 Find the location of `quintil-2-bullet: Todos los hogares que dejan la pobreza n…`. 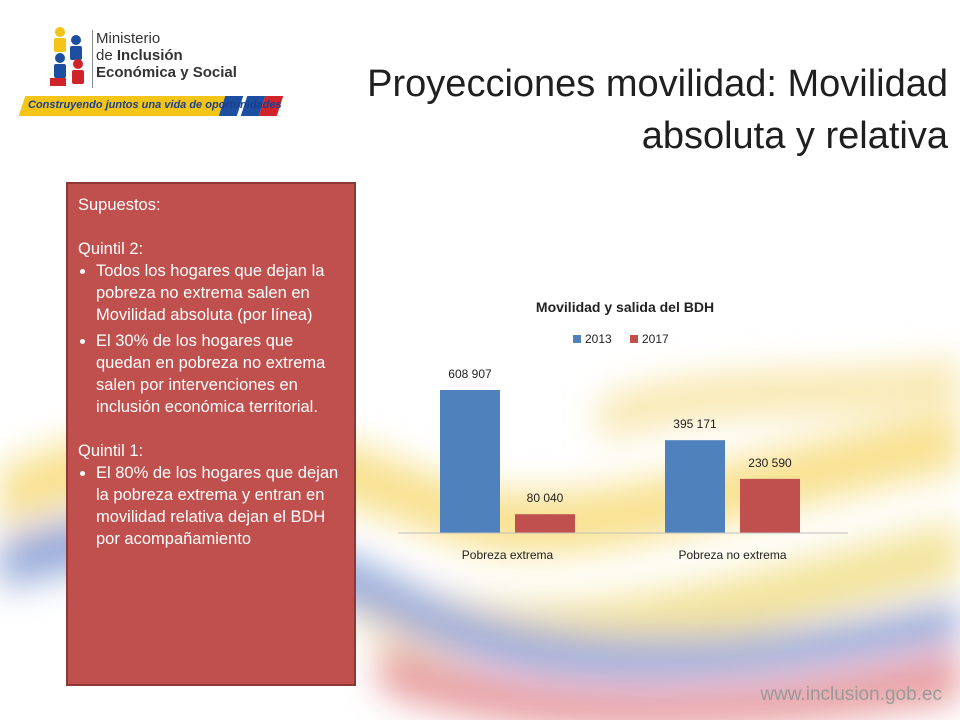

quintil-2-bullet: Todos los hogares que dejan la pobreza n… is located at coordinates (220, 293).